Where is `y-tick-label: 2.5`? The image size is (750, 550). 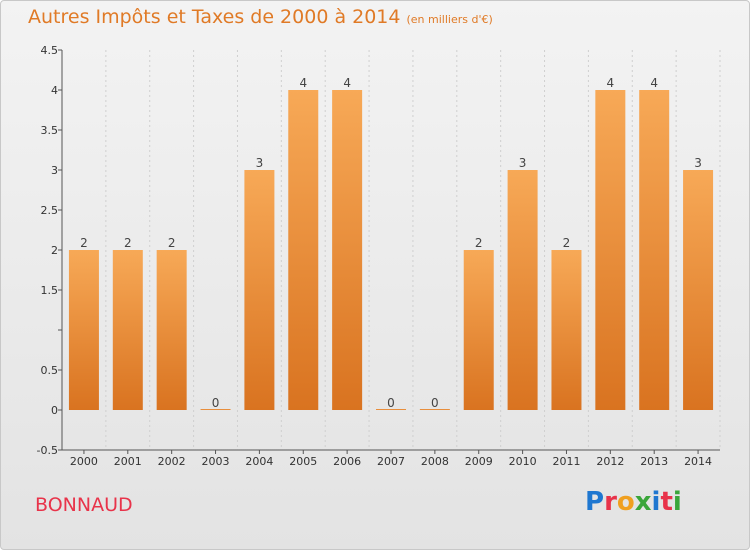 y-tick-label: 2.5 is located at coordinates (50, 210).